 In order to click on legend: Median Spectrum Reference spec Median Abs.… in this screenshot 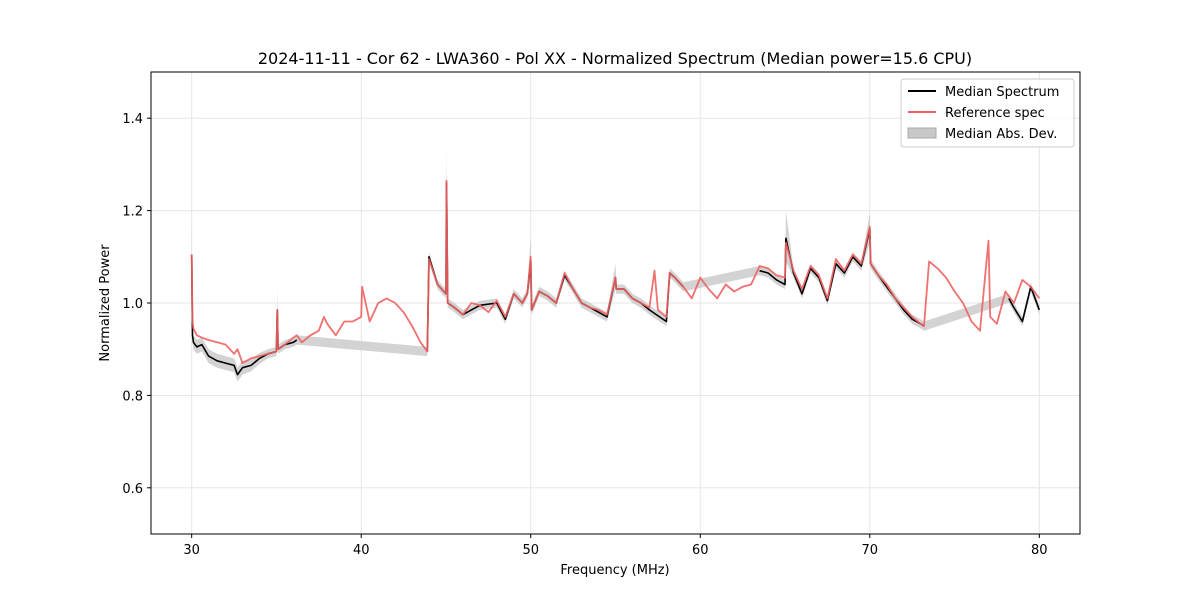, I will do `click(987, 113)`.